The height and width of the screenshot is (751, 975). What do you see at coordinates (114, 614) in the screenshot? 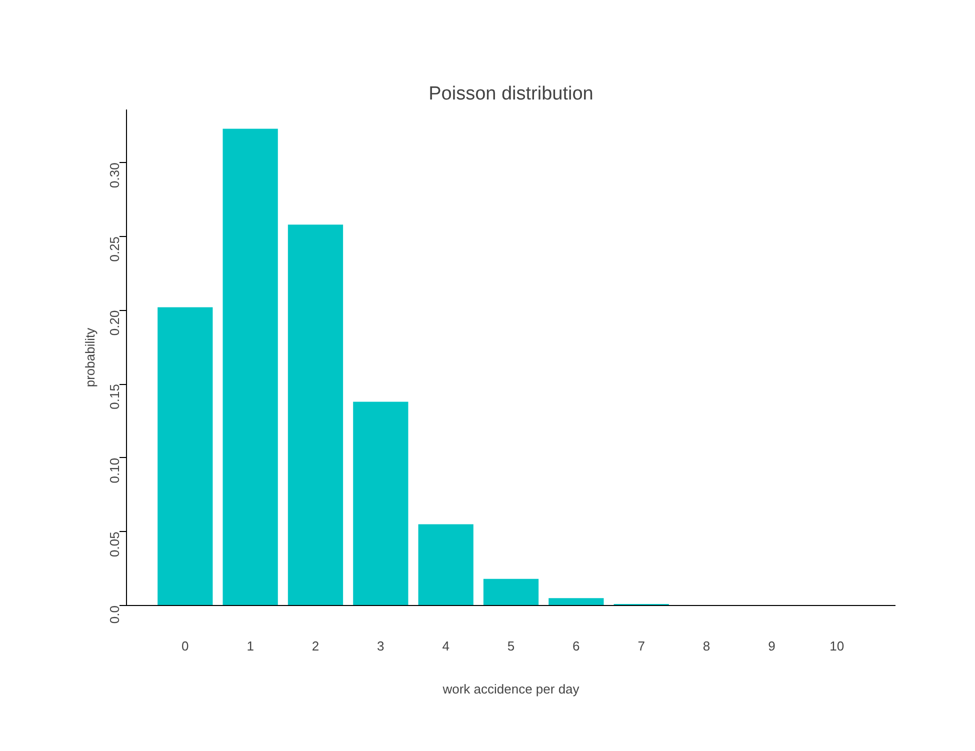
I see `y-tick-label: 0.0` at bounding box center [114, 614].